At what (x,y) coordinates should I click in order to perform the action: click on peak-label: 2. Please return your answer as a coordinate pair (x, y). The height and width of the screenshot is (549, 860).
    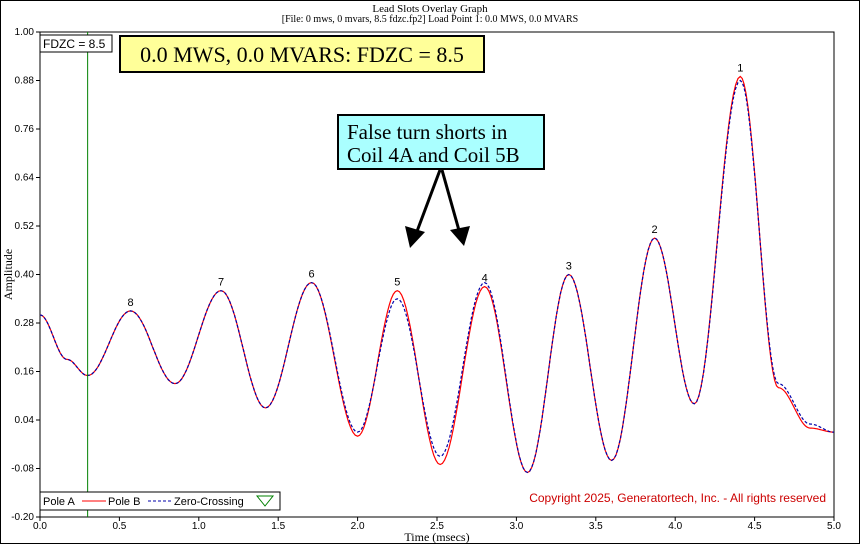
    Looking at the image, I should click on (654, 230).